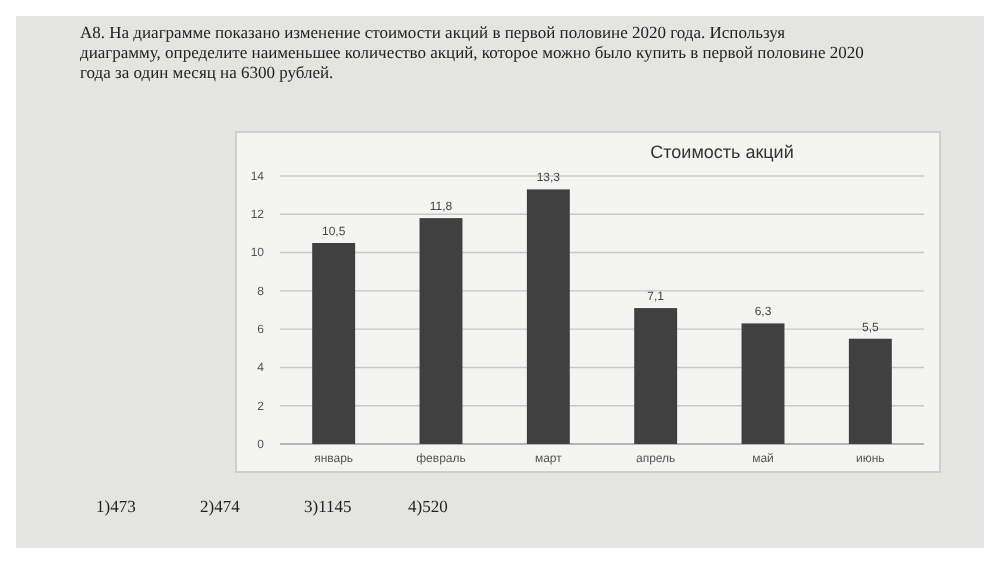  What do you see at coordinates (428, 506) in the screenshot?
I see `text: 4)520` at bounding box center [428, 506].